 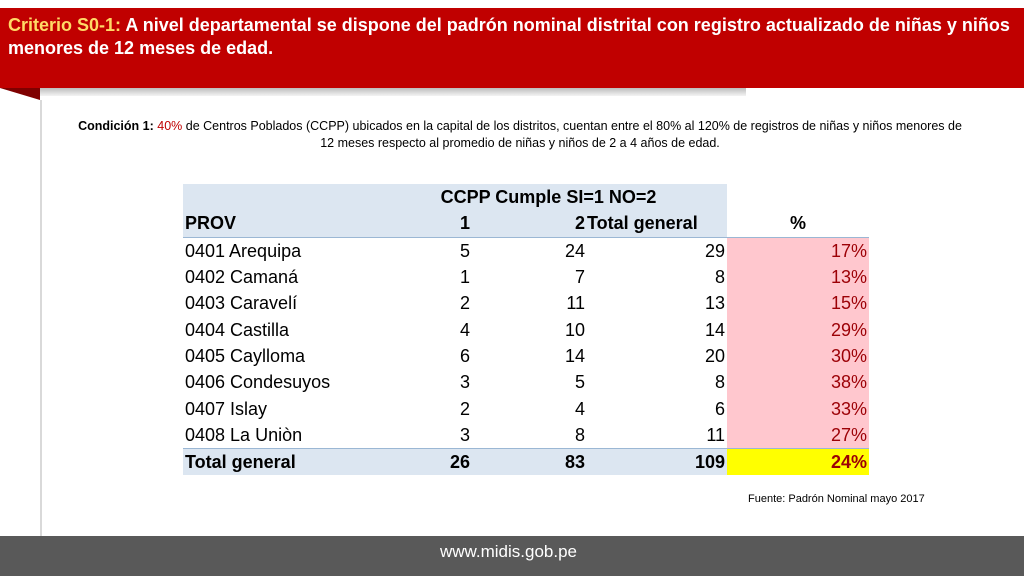 I want to click on percent-cell: 17%, so click(x=798, y=250).